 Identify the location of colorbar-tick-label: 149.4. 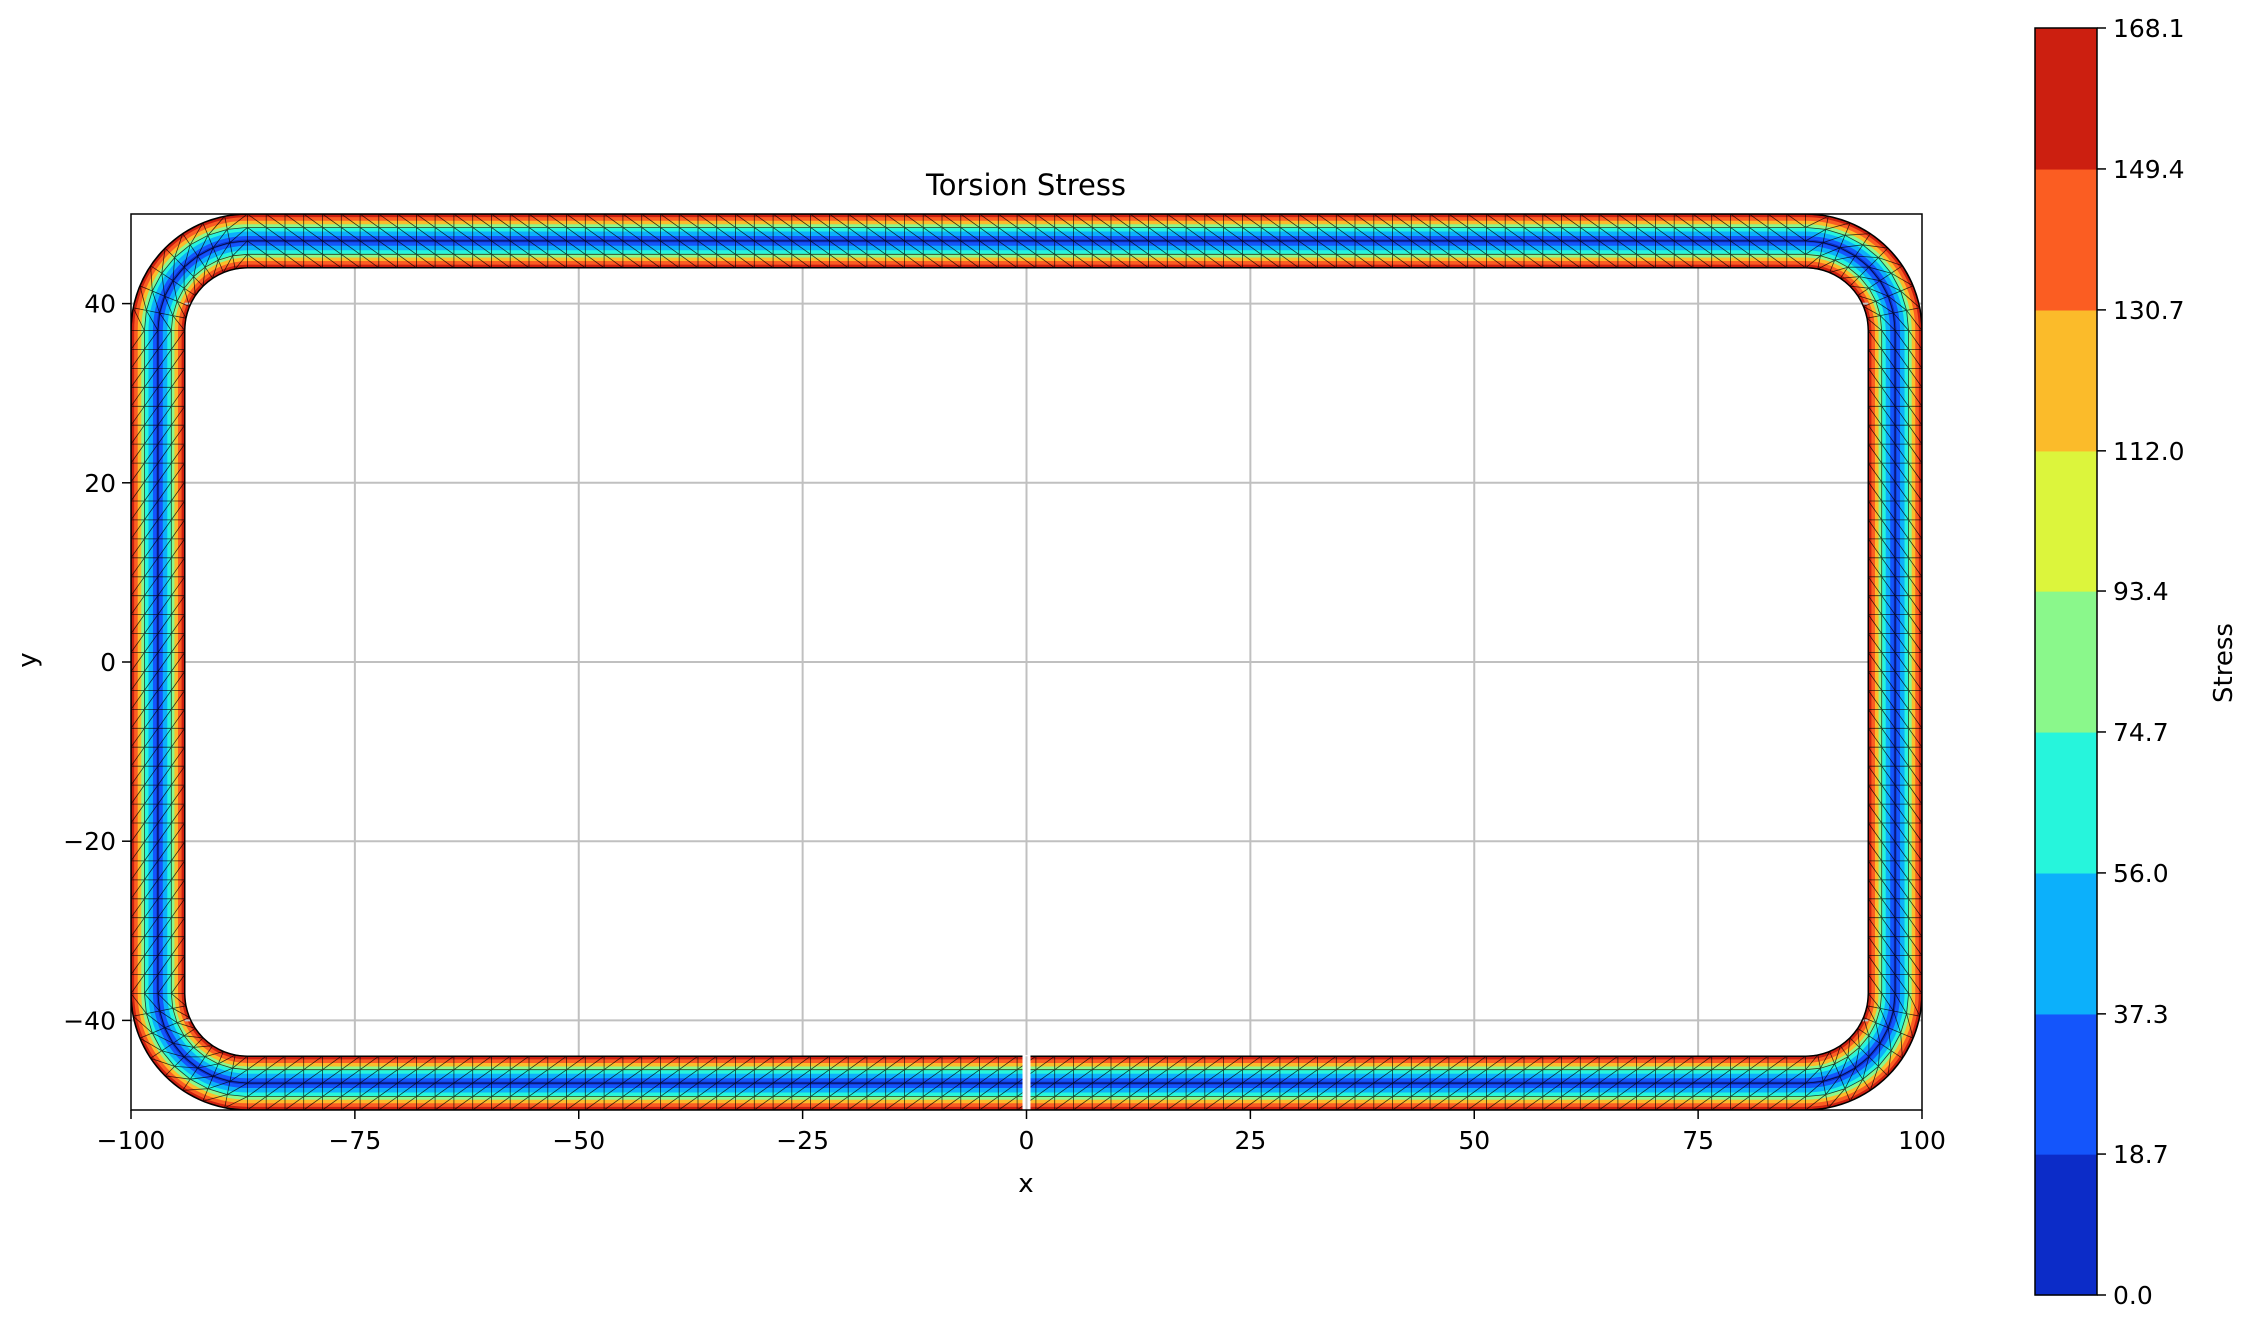
(2149, 169).